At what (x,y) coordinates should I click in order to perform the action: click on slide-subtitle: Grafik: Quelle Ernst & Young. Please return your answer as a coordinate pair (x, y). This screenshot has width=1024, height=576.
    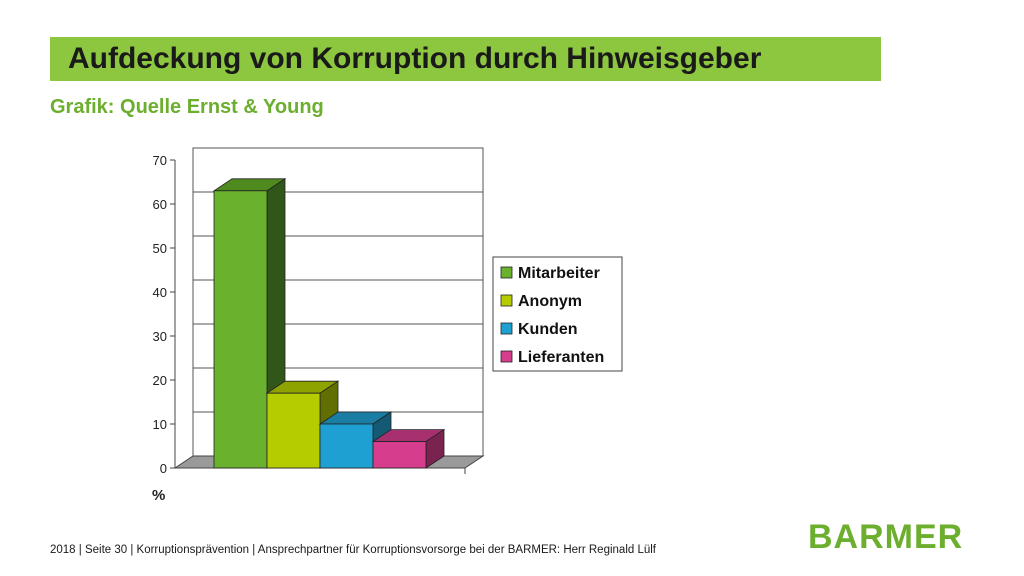
    Looking at the image, I should click on (187, 107).